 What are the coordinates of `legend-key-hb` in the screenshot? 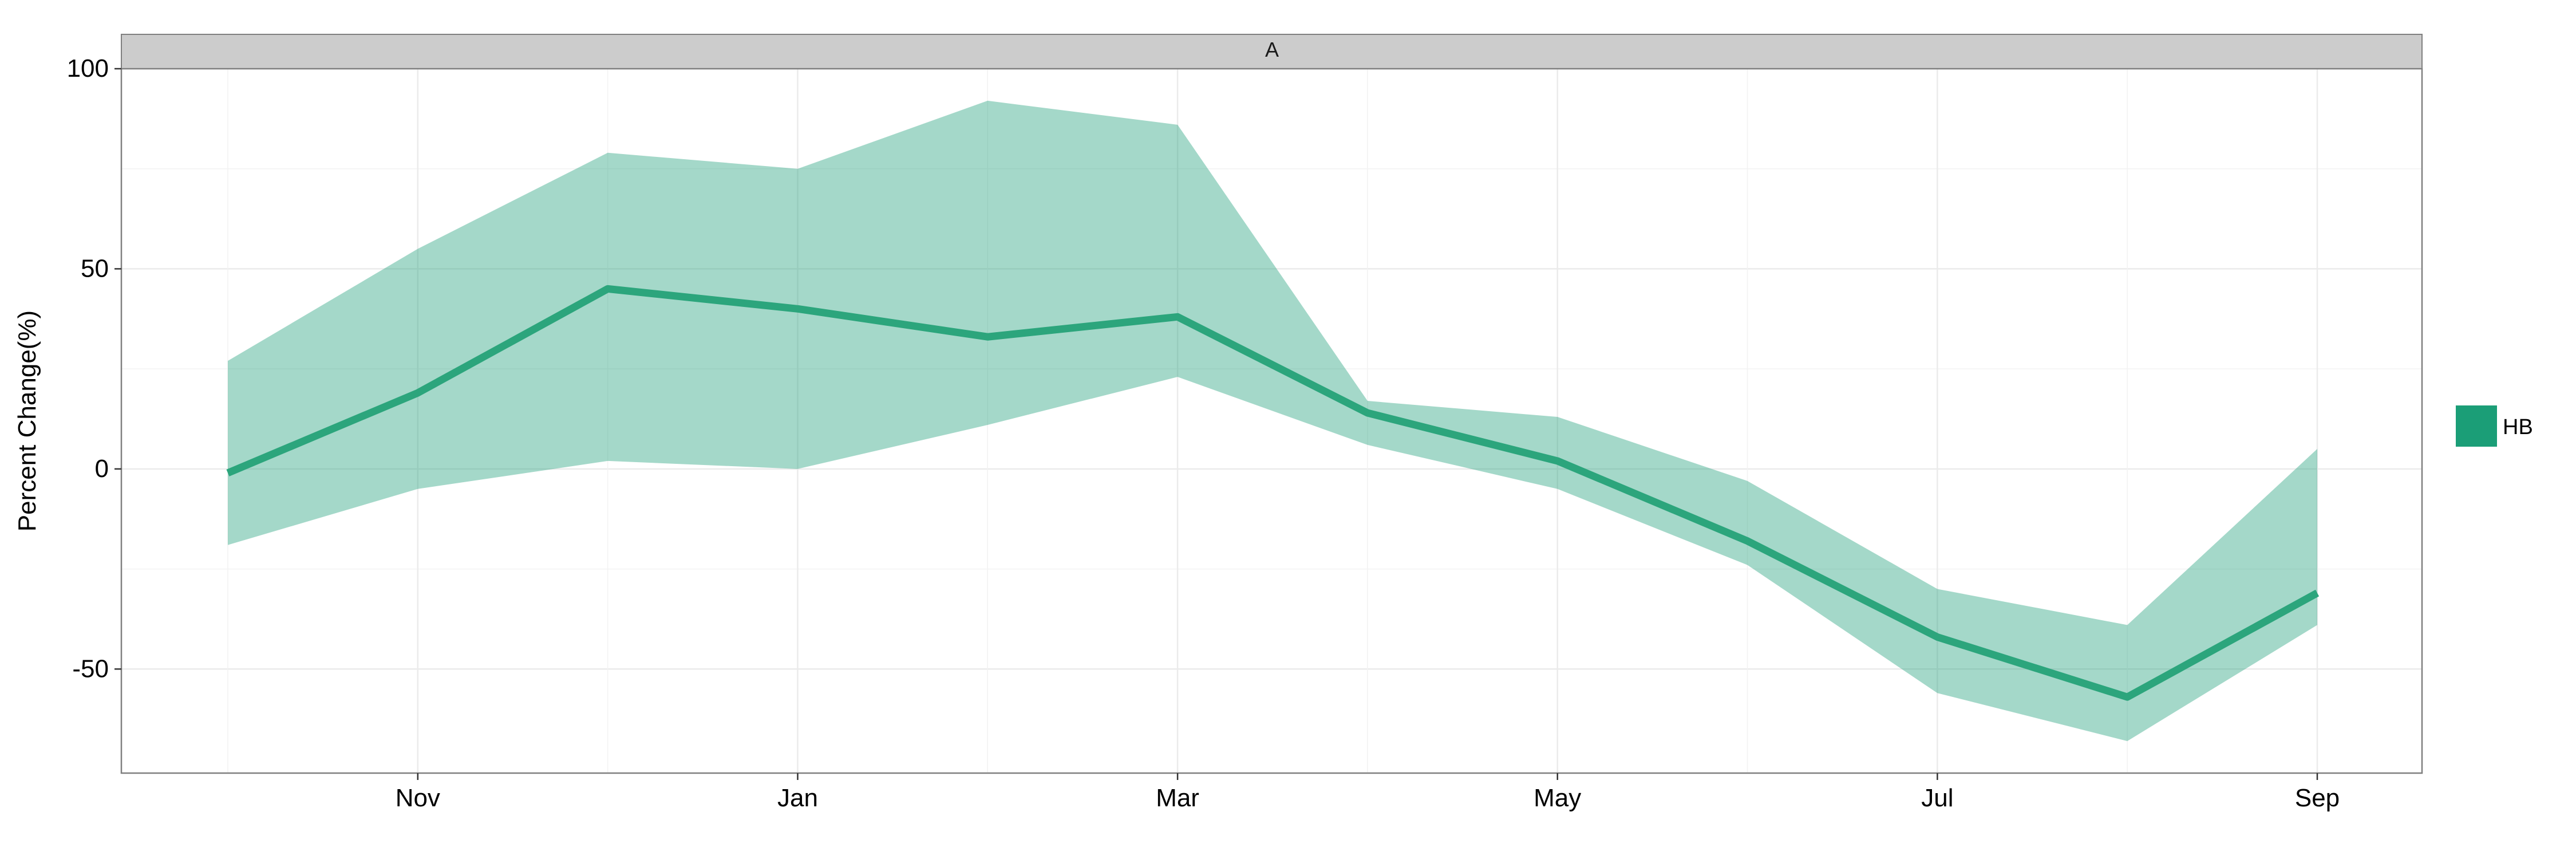 It's located at (2476, 426).